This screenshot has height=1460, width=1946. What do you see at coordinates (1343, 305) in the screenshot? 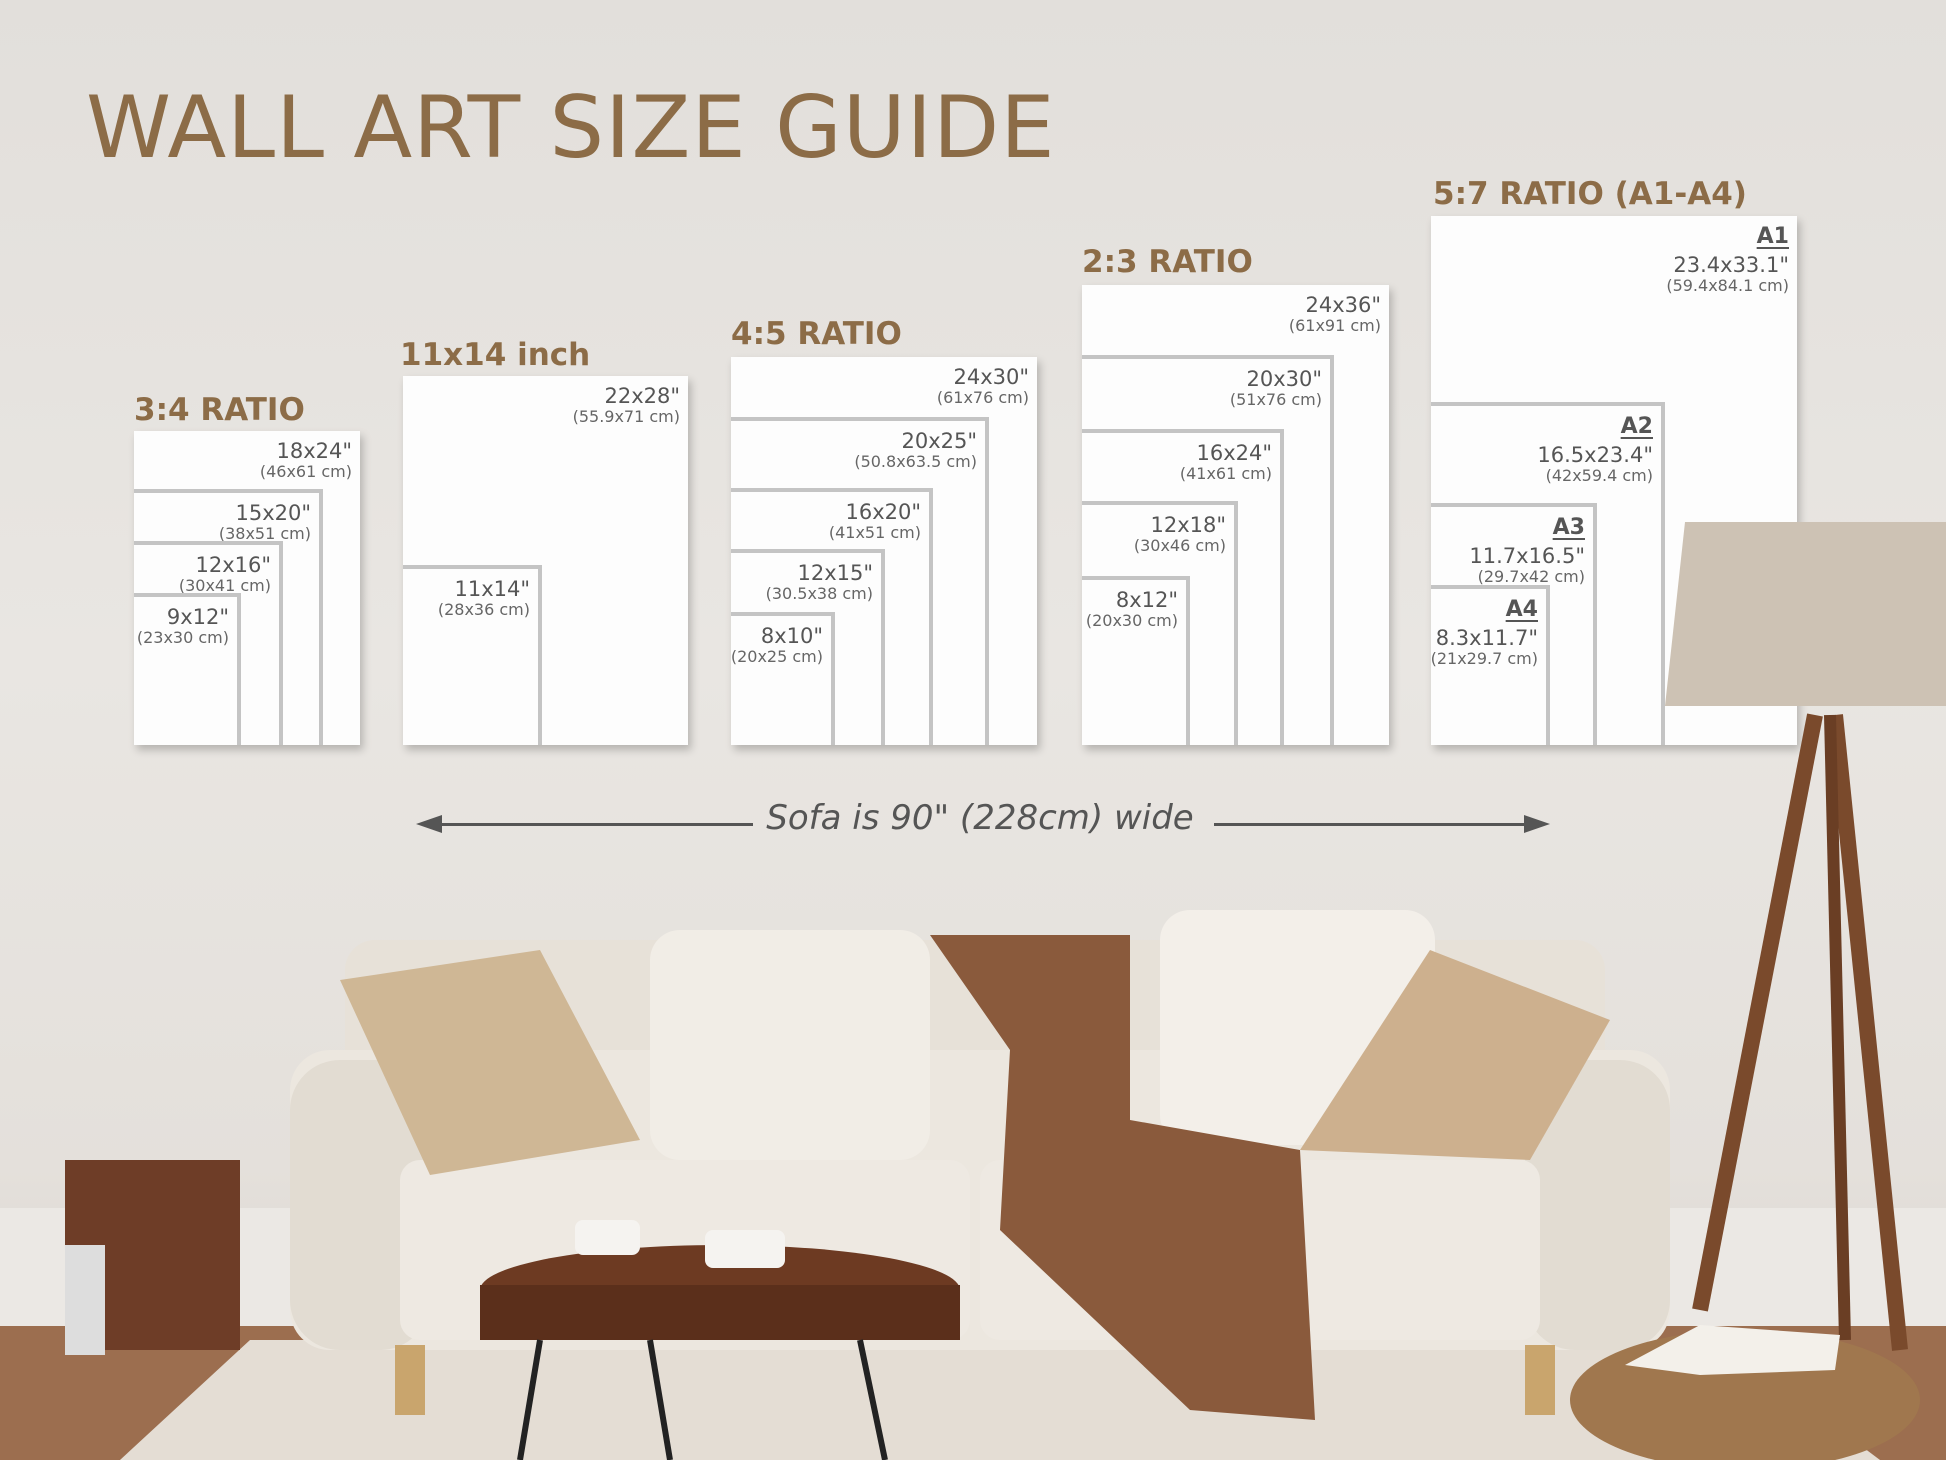
I see `size-inches: 24x36"` at bounding box center [1343, 305].